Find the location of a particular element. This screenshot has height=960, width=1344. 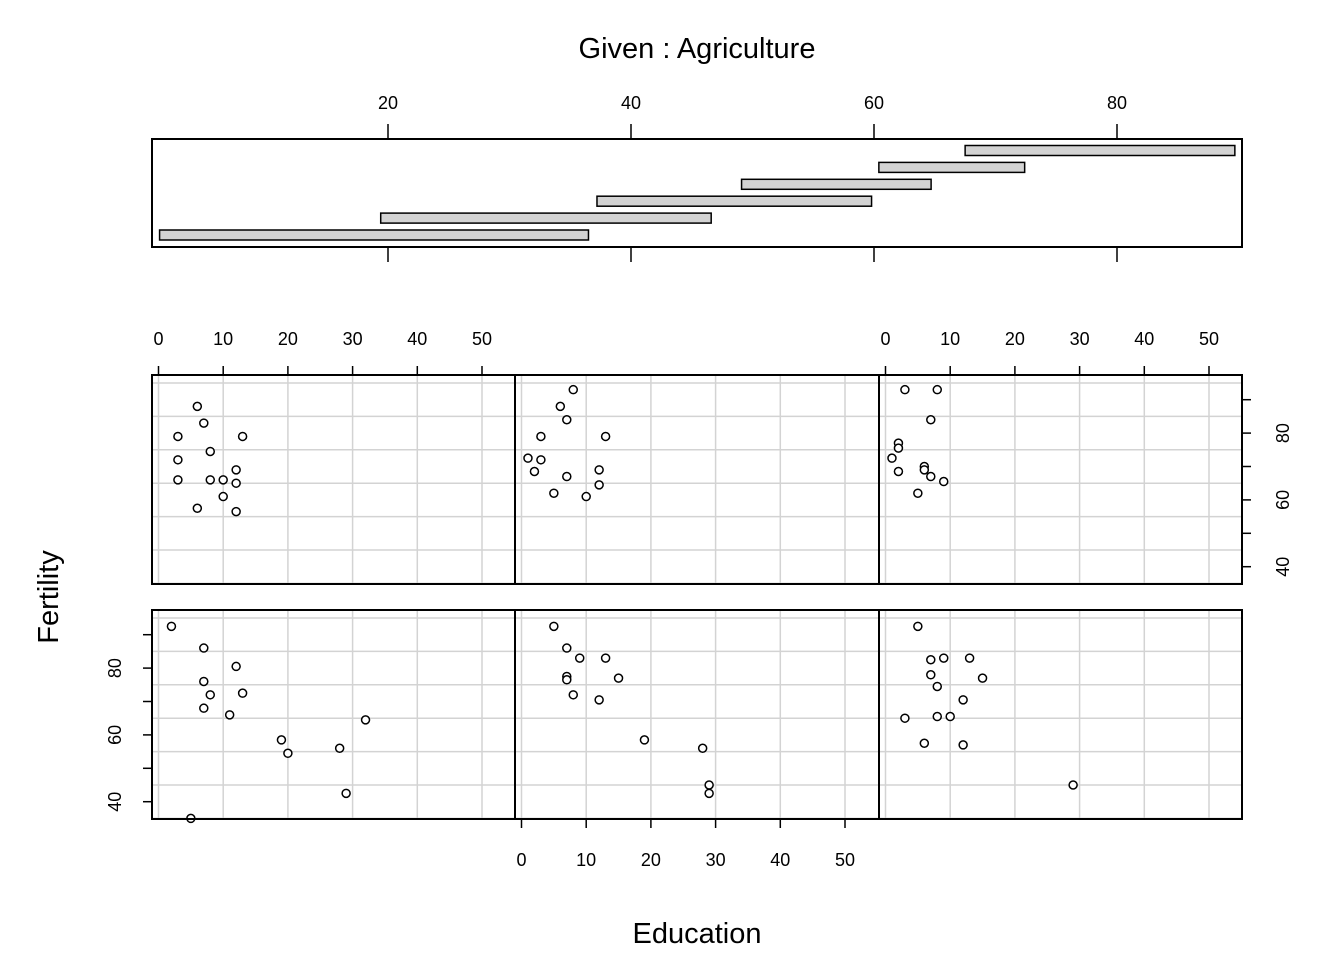

x-axis-label: Education is located at coordinates (697, 934).